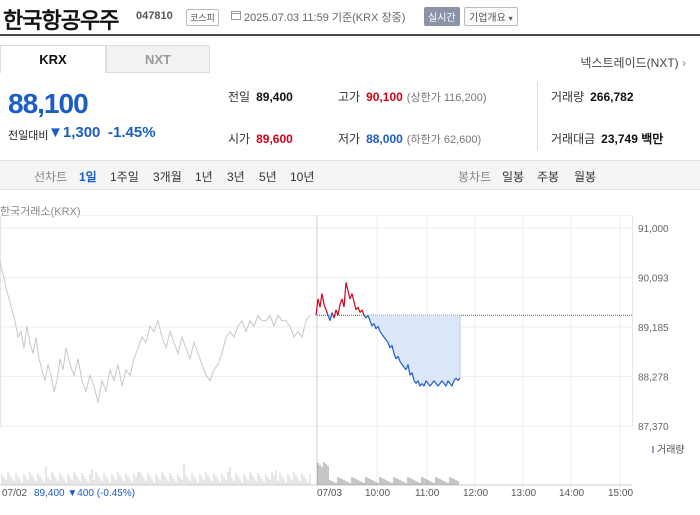 This screenshot has height=515, width=700. What do you see at coordinates (53, 59) in the screenshot?
I see `tab-krx: KRX` at bounding box center [53, 59].